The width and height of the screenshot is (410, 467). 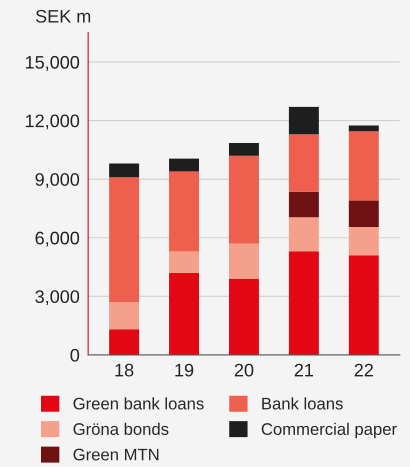 What do you see at coordinates (363, 370) in the screenshot?
I see `x-tick-label: 22` at bounding box center [363, 370].